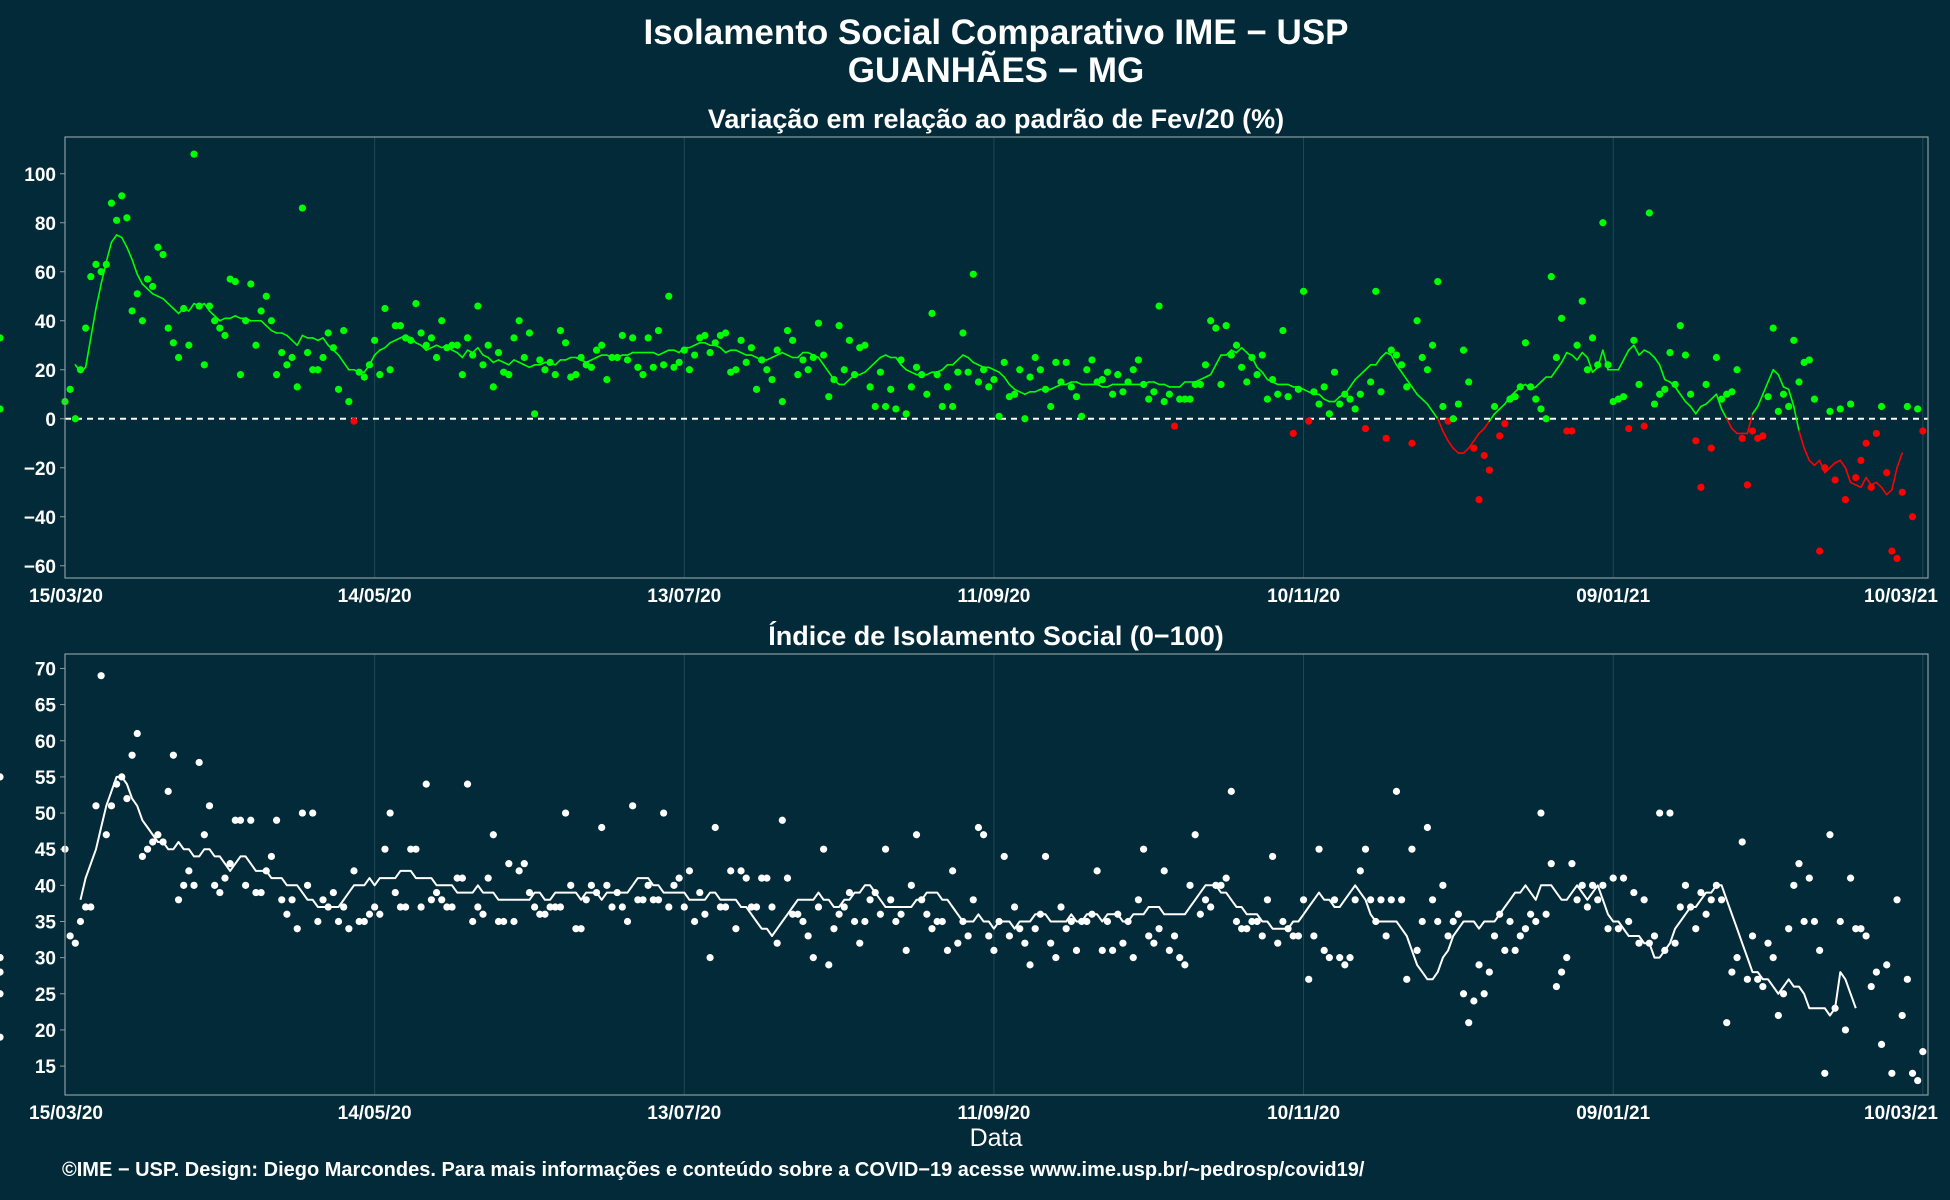 The image size is (1950, 1200). Describe the element at coordinates (45, 886) in the screenshot. I see `y-tick-label: 40` at that location.